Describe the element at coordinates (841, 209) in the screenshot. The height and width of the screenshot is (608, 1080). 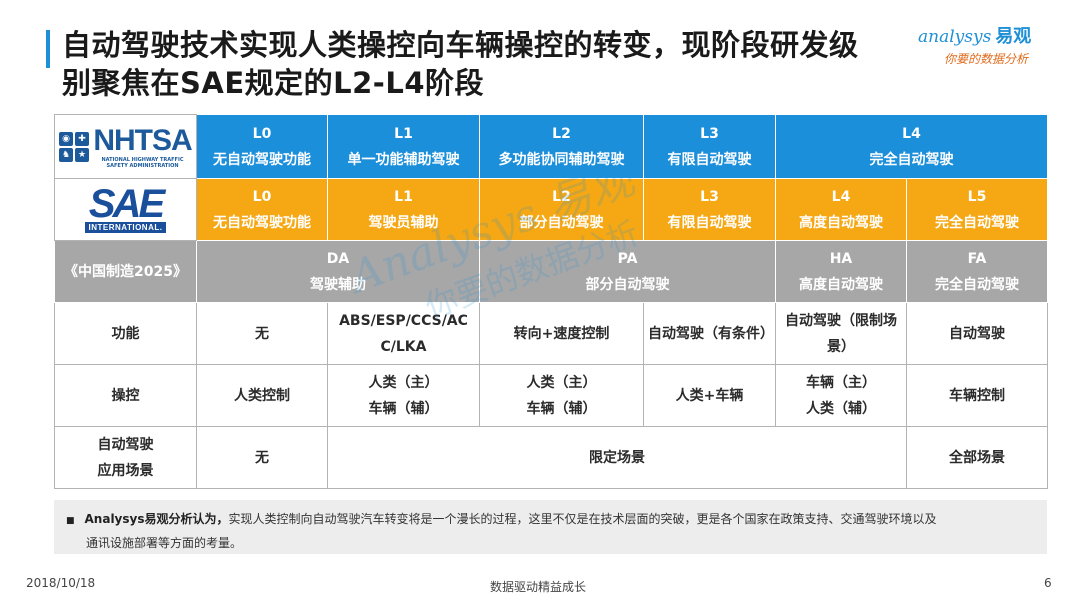
I see `sae-l4-cell: L4 高度自动驾驶` at that location.